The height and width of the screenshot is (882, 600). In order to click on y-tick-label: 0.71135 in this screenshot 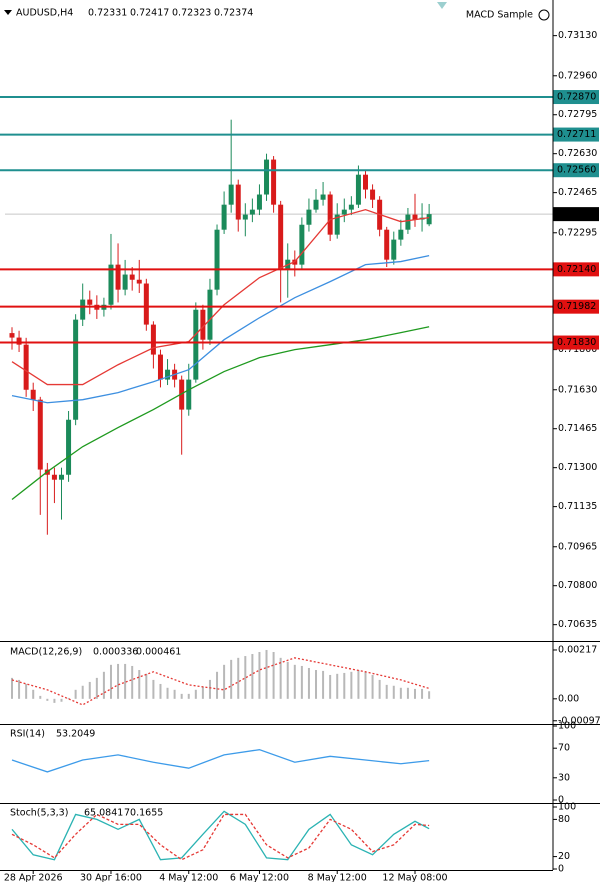, I will do `click(577, 506)`.